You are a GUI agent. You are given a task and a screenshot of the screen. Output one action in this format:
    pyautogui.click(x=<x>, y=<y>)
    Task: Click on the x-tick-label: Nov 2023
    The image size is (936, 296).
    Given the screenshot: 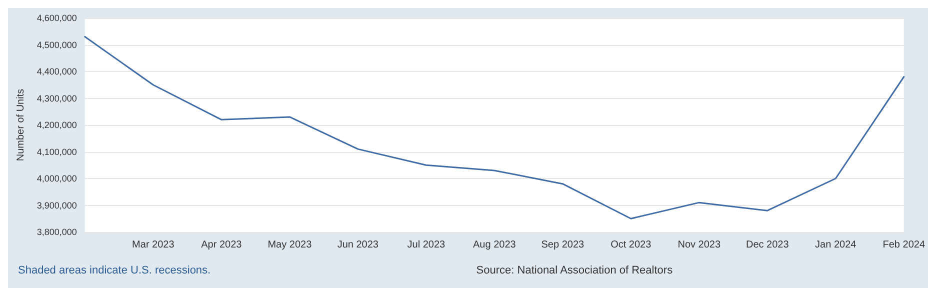 What is the action you would take?
    pyautogui.click(x=699, y=245)
    